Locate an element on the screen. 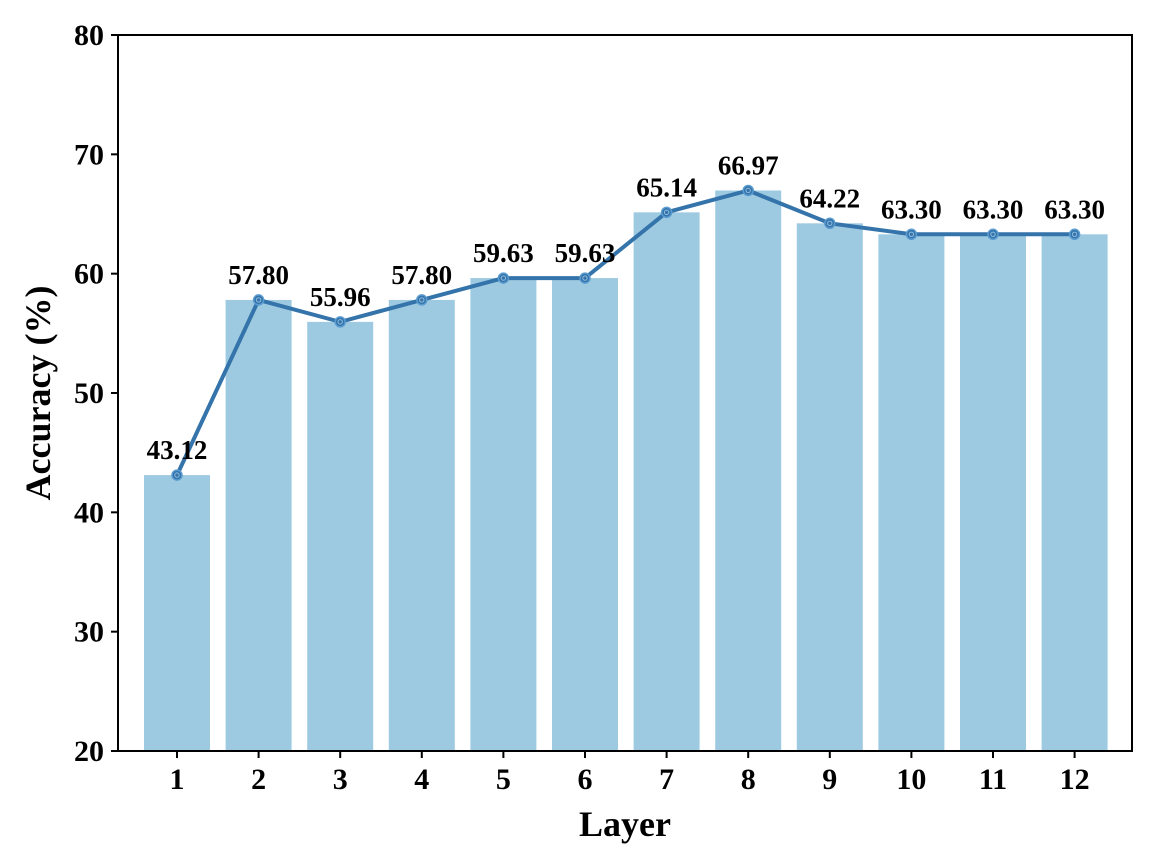 The height and width of the screenshot is (866, 1154). y-tick-label: 30 is located at coordinates (89, 632).